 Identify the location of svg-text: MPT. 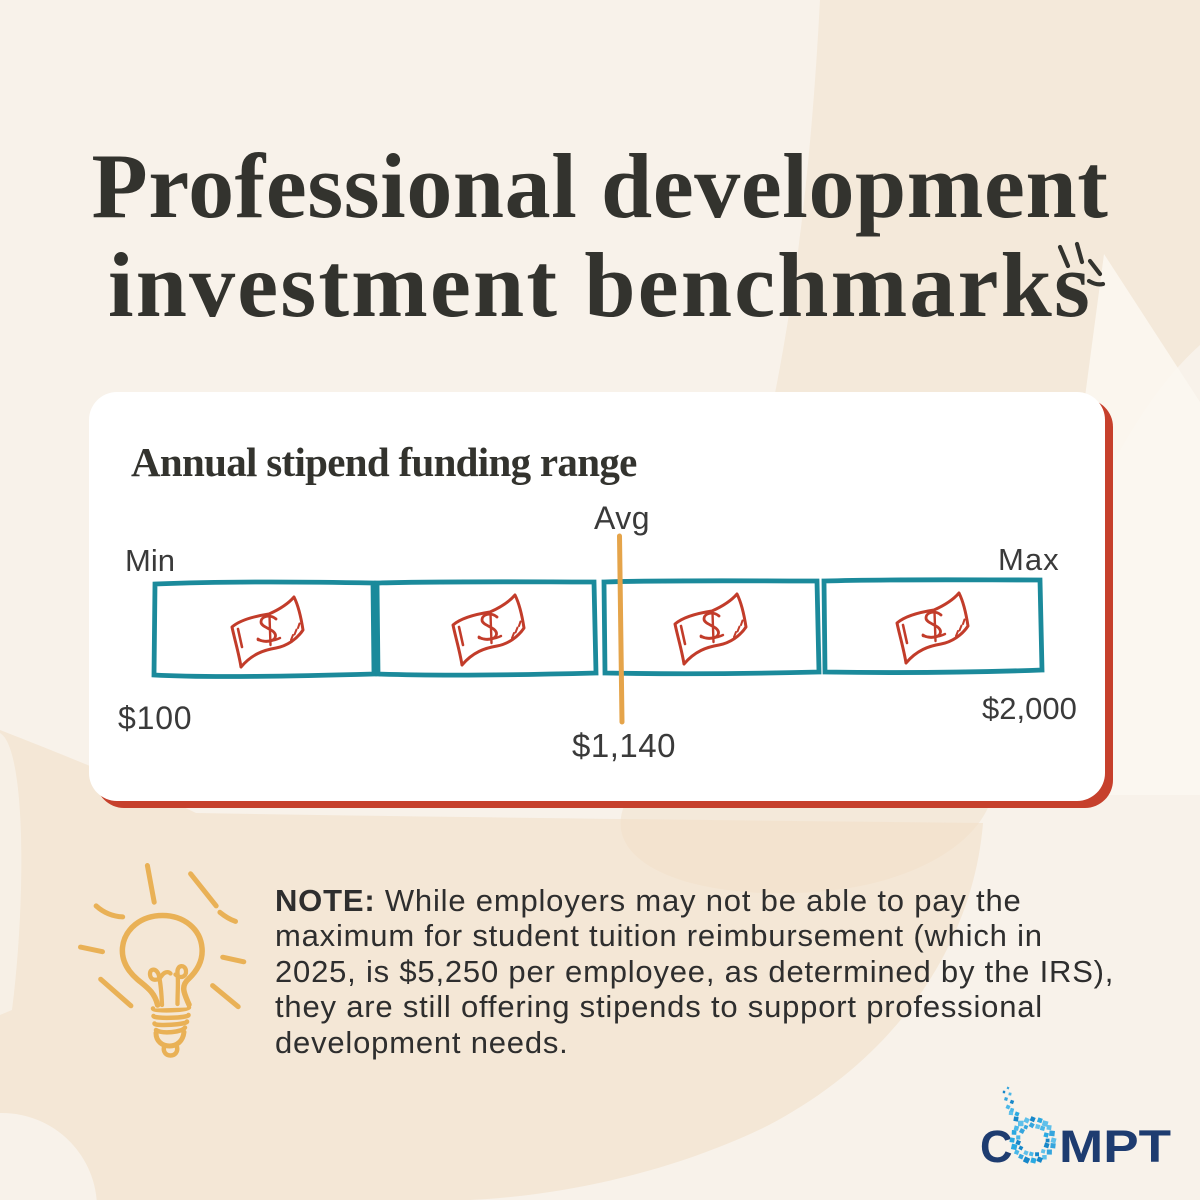
(1115, 1146).